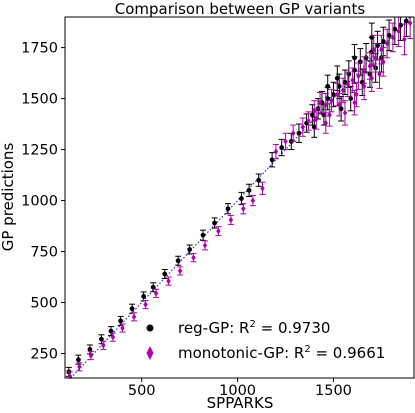  Describe the element at coordinates (281, 353) in the screenshot. I see `legend-label-monotonic-gp: monotonic-GP: R2 = 0.9661` at that location.